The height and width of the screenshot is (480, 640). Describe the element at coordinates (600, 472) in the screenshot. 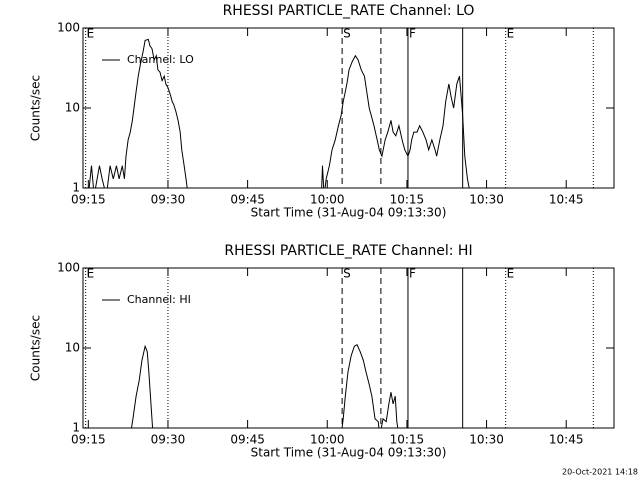

I see `footer: 20-Oct-2021 14:18` at that location.